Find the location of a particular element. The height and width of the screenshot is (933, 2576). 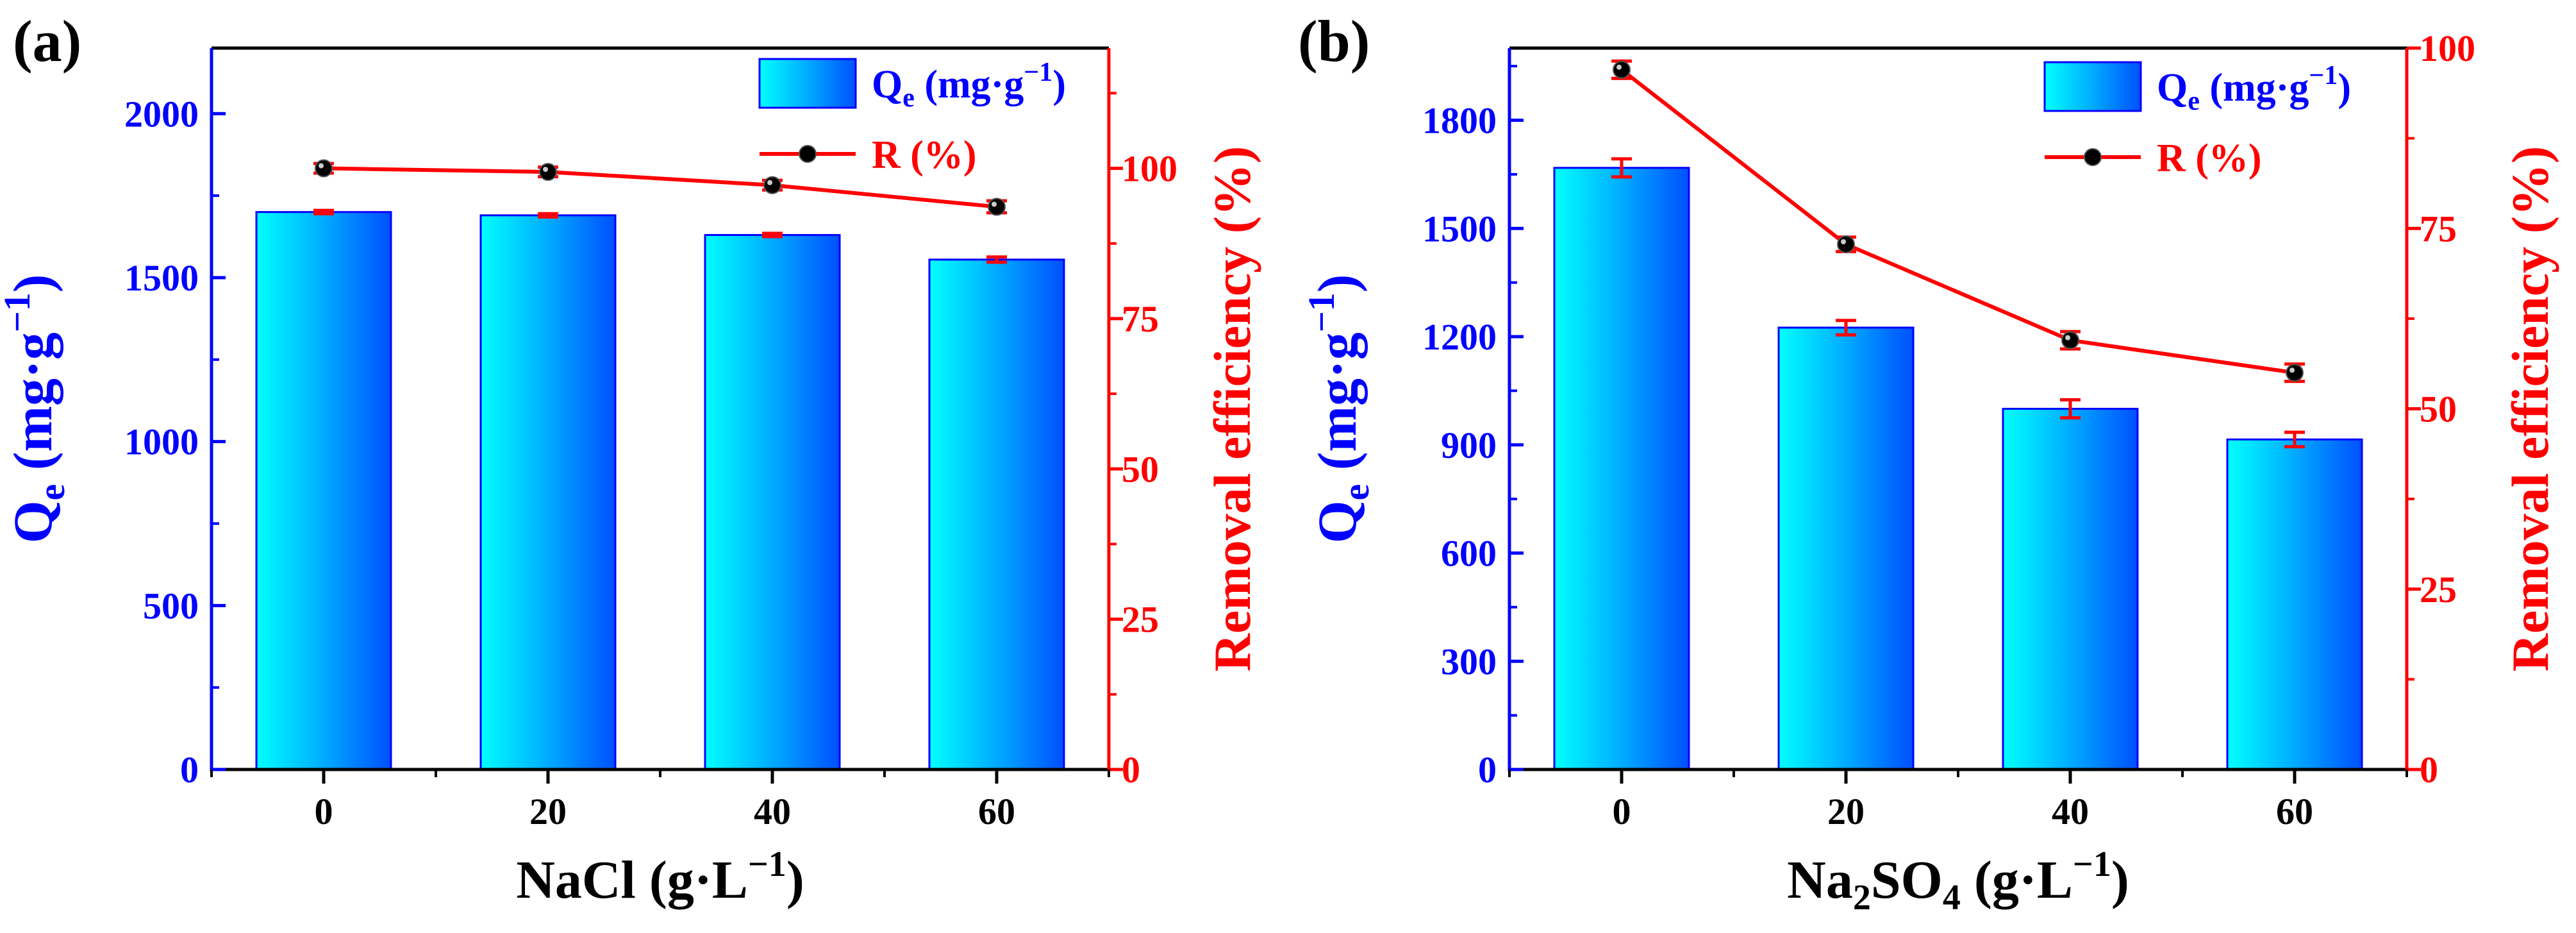

legend-bar-label-part: Q is located at coordinates (2172, 88).